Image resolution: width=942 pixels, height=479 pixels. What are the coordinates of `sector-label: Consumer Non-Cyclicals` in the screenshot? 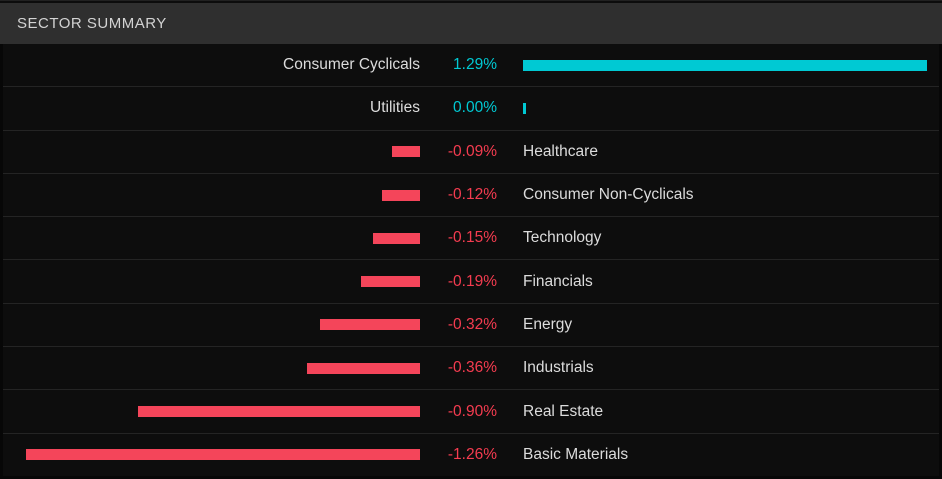 It's located at (608, 195).